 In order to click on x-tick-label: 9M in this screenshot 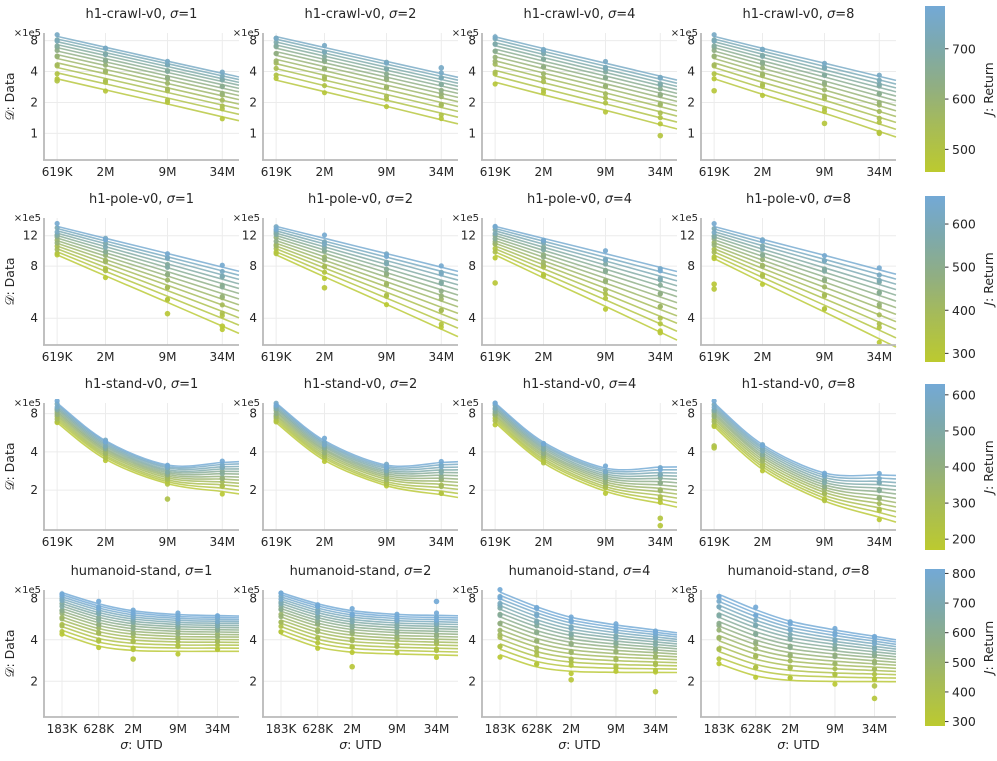, I will do `click(386, 172)`.